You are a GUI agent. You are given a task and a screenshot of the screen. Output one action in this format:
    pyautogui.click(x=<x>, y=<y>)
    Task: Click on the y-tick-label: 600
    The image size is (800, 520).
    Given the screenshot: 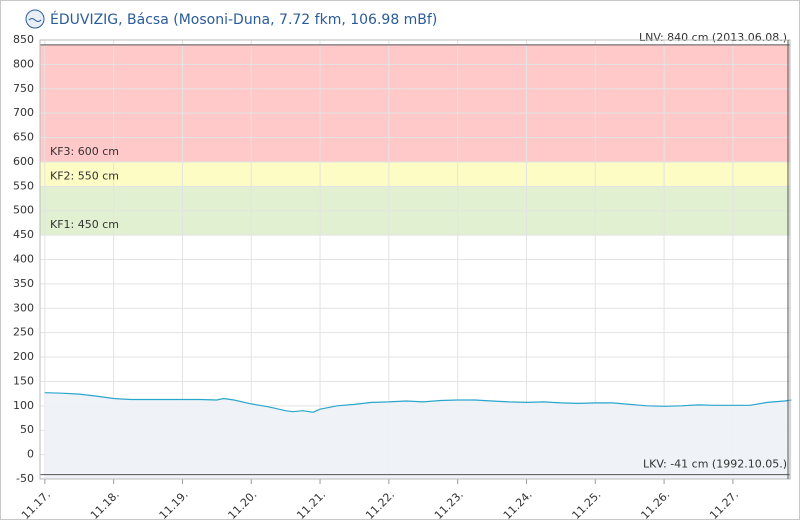 What is the action you would take?
    pyautogui.click(x=23, y=161)
    